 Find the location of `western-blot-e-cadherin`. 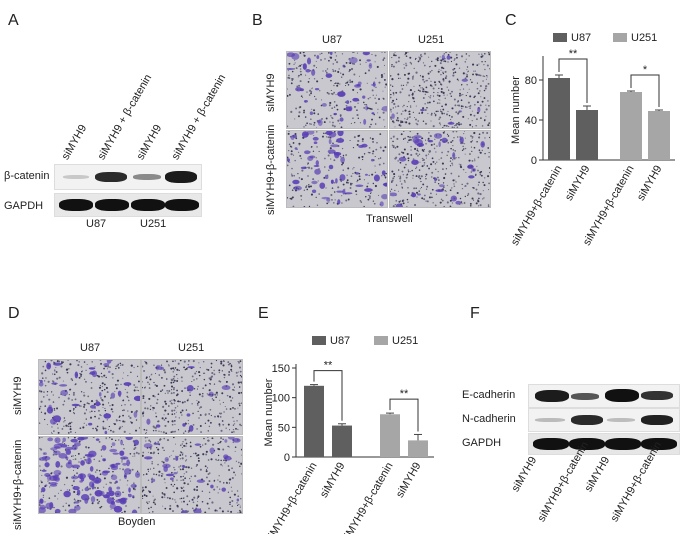

western-blot-e-cadherin is located at coordinates (604, 396).